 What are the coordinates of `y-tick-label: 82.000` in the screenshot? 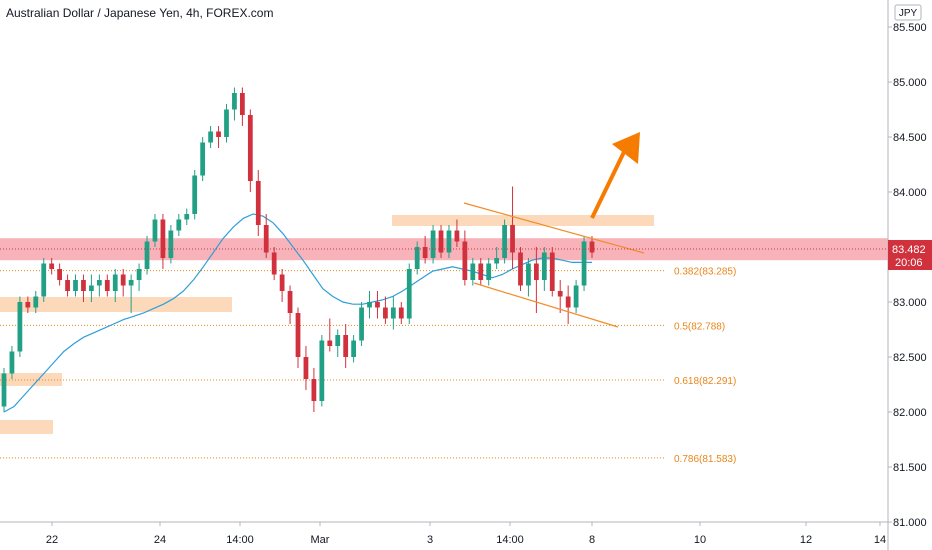 It's located at (910, 413).